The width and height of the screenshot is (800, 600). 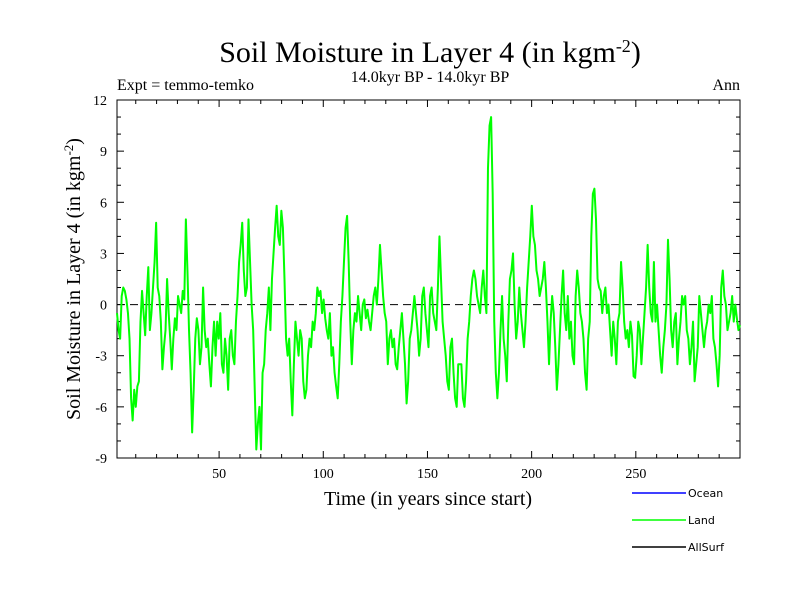 I want to click on x-tick-label: 100, so click(x=323, y=474).